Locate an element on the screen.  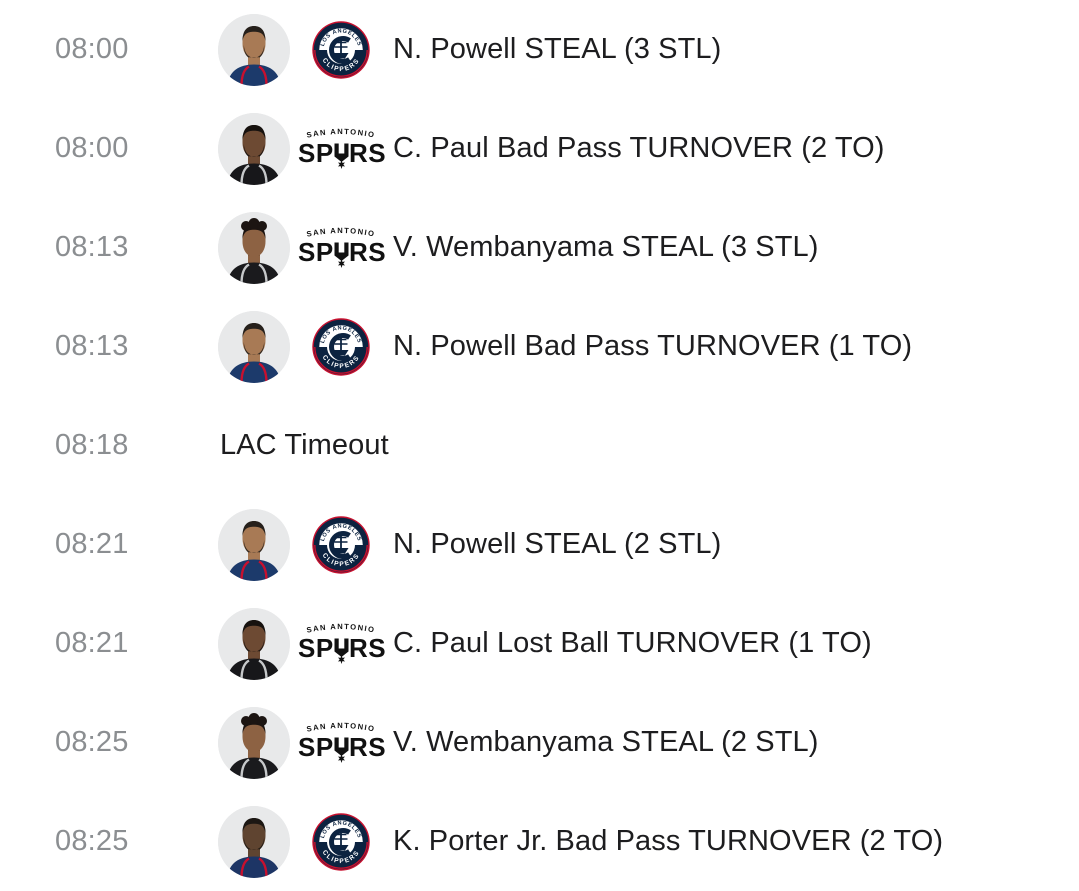
event-description: V. Wembanyama STEAL (2 STL) is located at coordinates (606, 742).